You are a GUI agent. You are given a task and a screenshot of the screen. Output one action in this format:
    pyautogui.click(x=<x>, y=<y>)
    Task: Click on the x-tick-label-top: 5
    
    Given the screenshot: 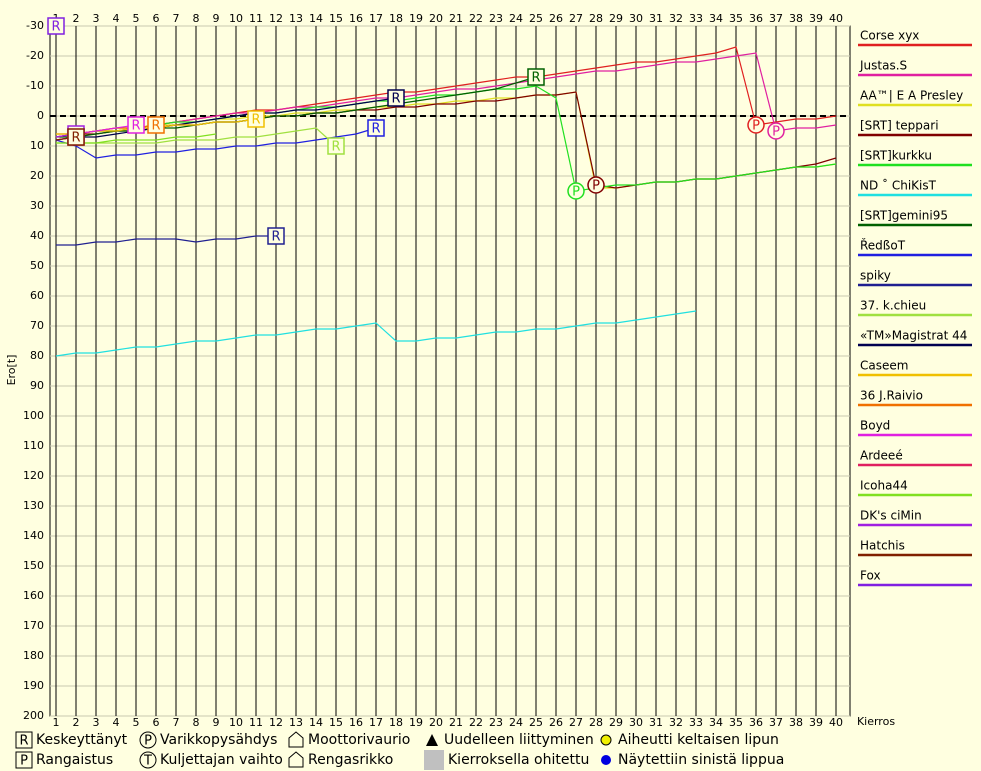 What is the action you would take?
    pyautogui.click(x=136, y=18)
    